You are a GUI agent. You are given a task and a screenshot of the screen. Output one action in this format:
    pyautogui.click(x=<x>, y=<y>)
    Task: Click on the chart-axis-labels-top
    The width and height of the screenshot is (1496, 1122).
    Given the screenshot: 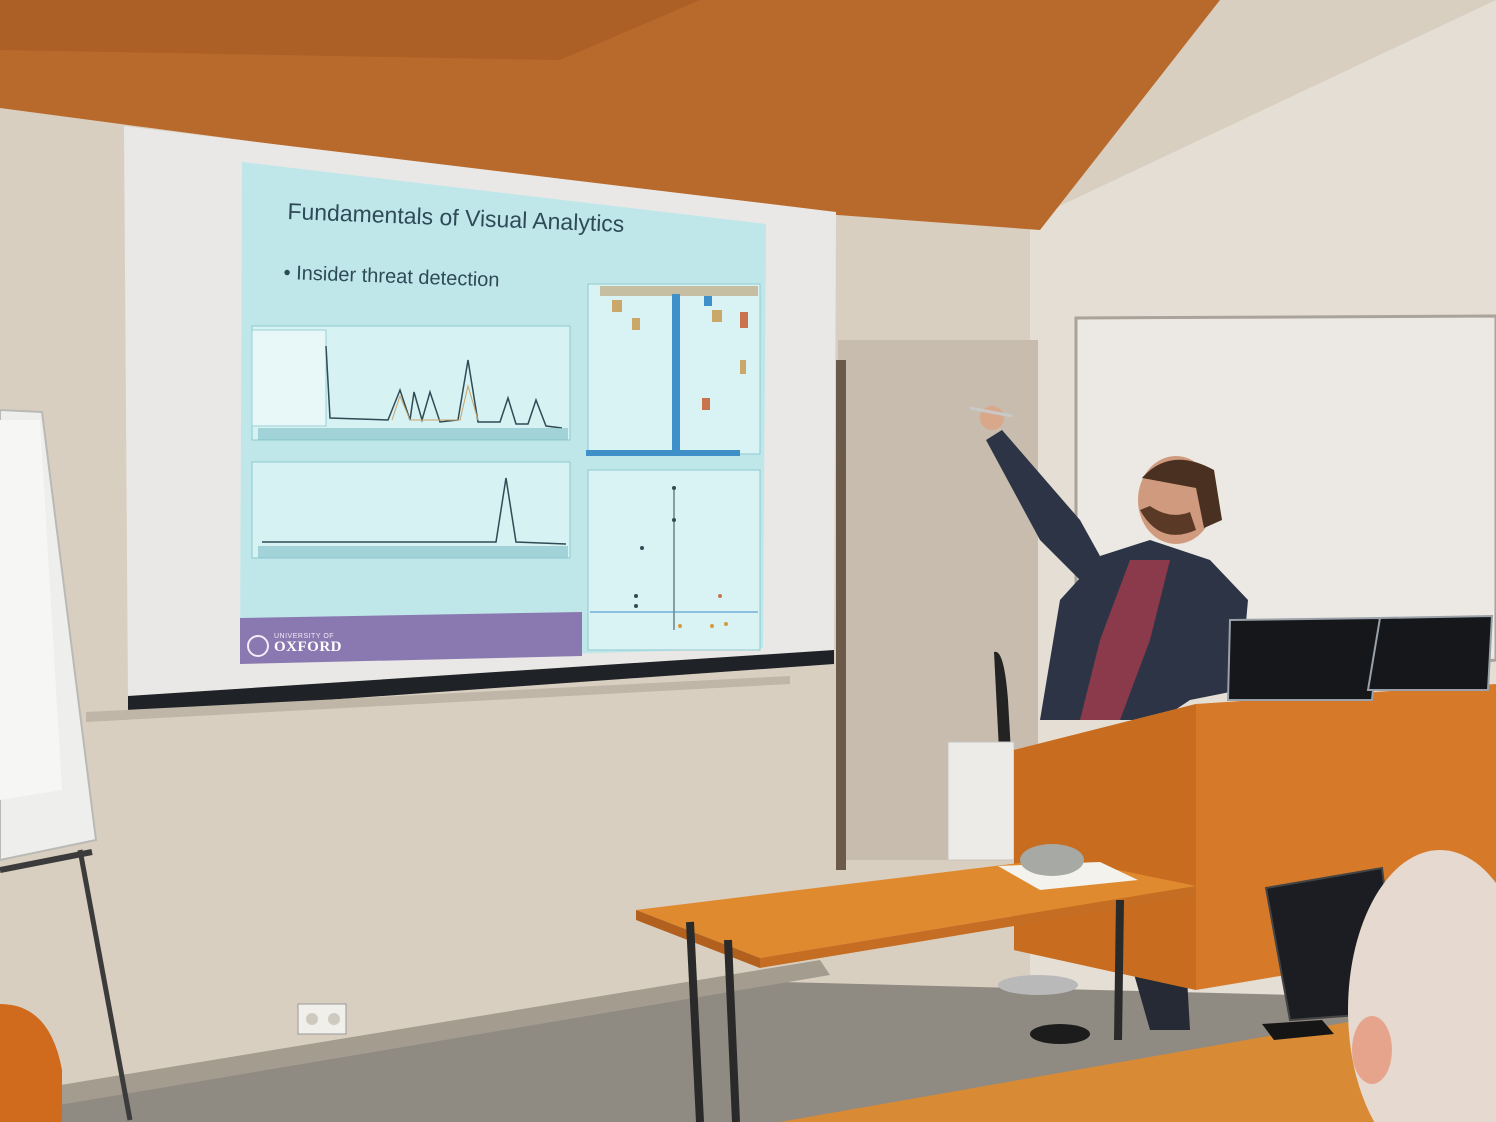 What is the action you would take?
    pyautogui.click(x=413, y=434)
    